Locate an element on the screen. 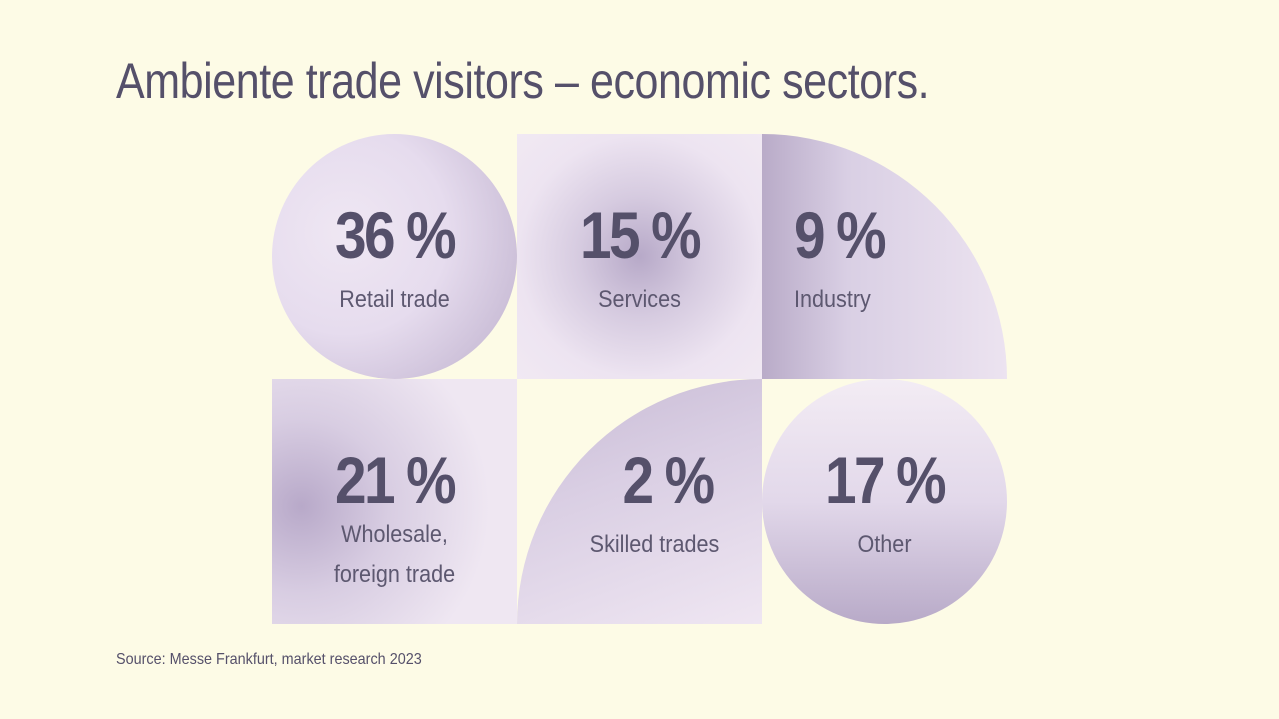 The image size is (1279, 719). category-label-wholesale: Wholesale, foreign trade is located at coordinates (394, 555).